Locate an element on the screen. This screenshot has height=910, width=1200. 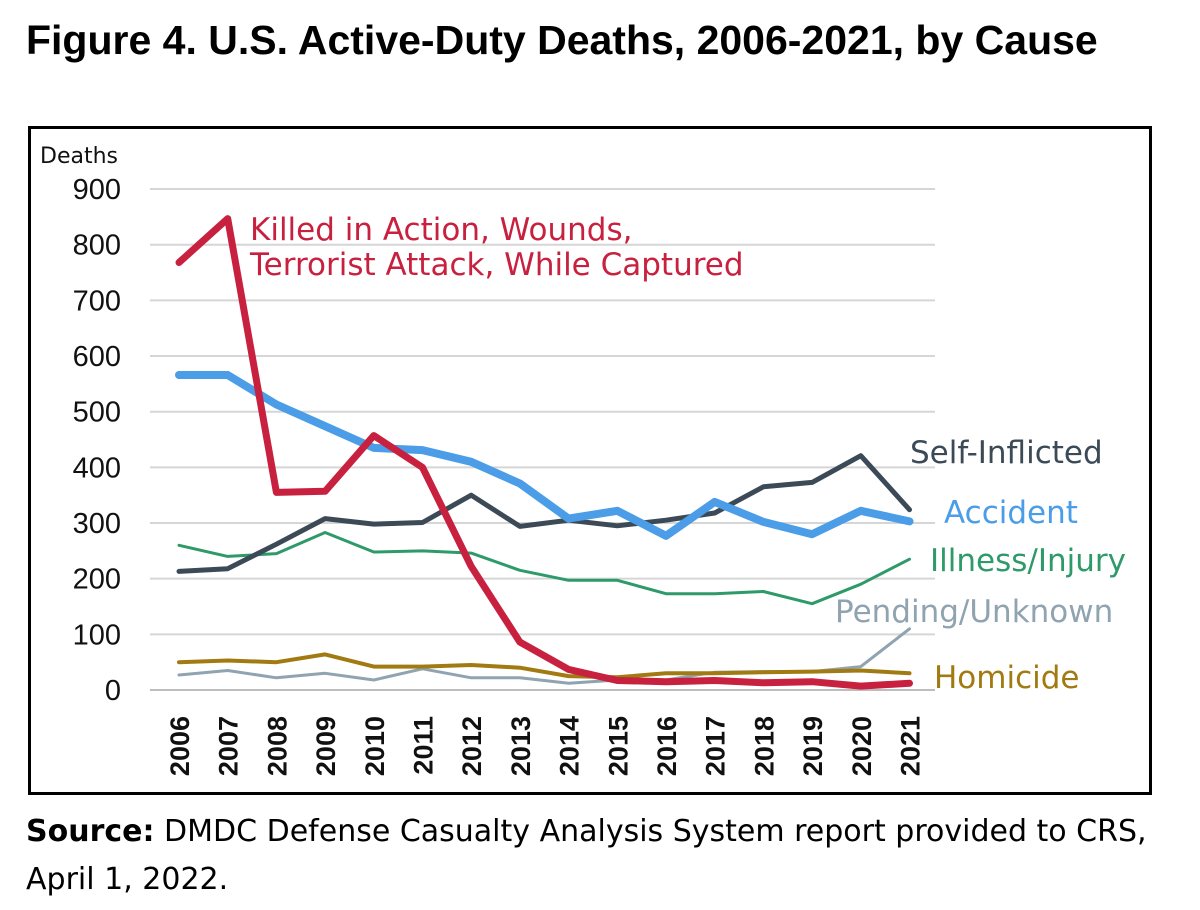
series-label-illness: Illness/Injury is located at coordinates (1028, 561).